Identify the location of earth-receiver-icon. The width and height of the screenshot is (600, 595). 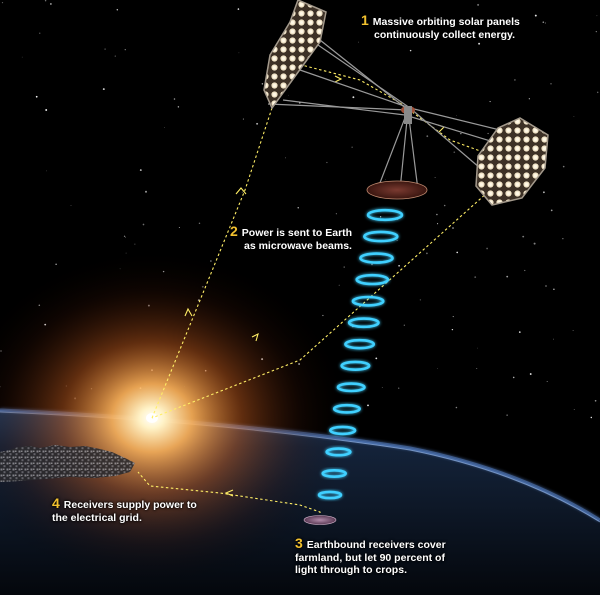
(320, 520).